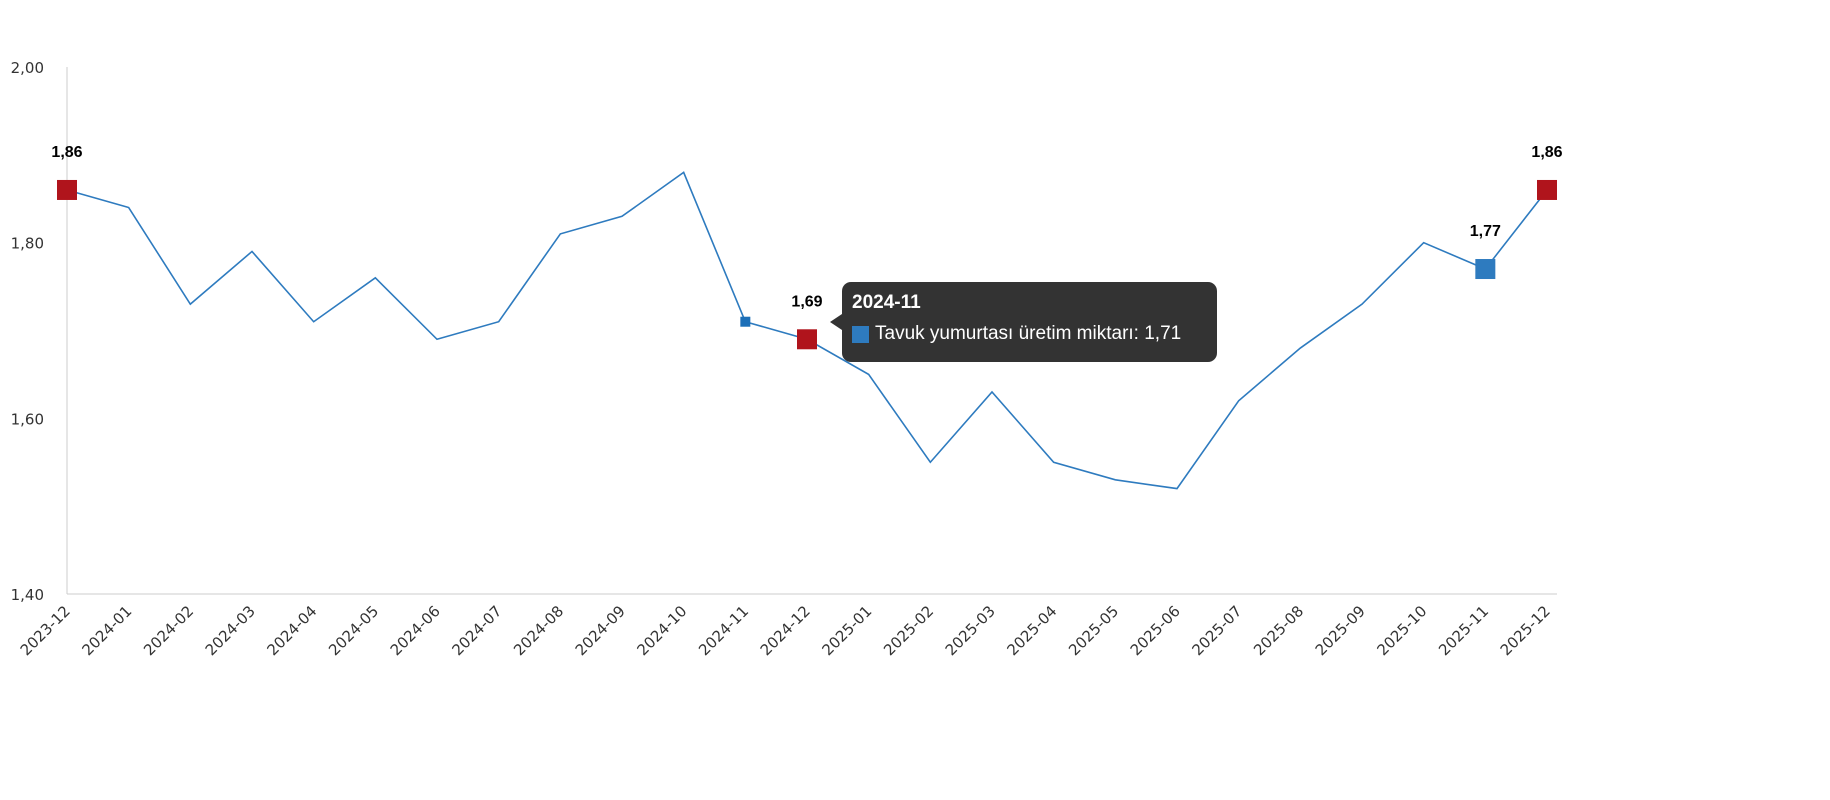 The height and width of the screenshot is (800, 1830). What do you see at coordinates (1031, 630) in the screenshot?
I see `x-tick-label: 2025-04` at bounding box center [1031, 630].